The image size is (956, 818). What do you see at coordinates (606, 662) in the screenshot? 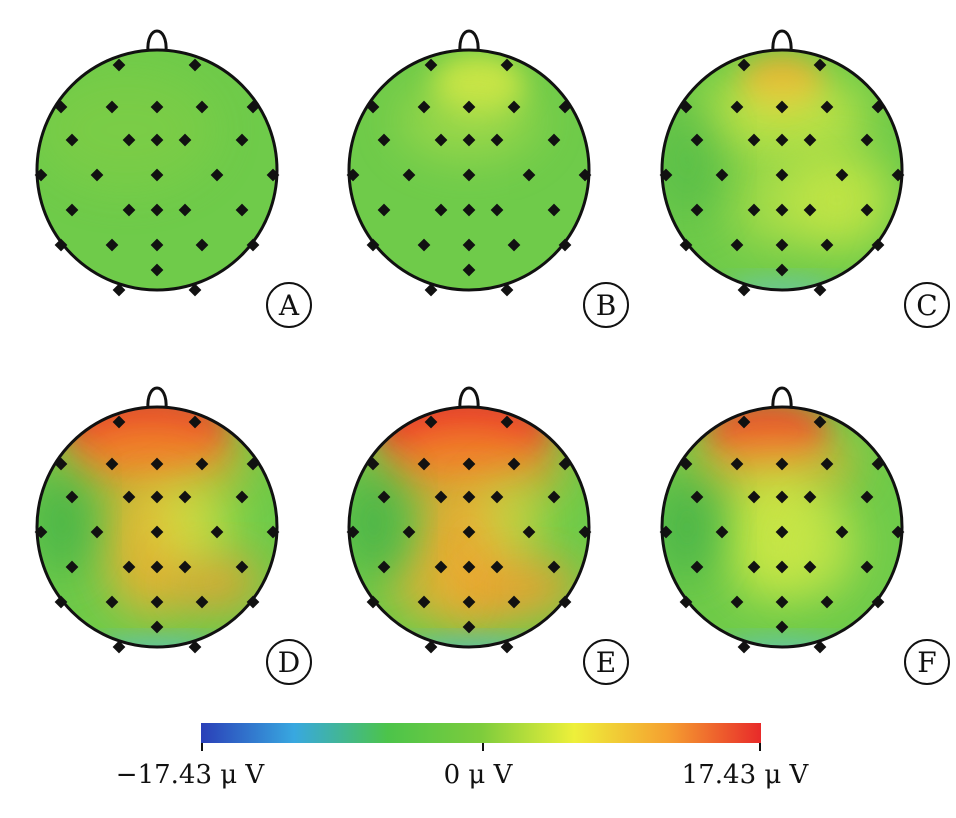
I see `panel-label-e: E` at bounding box center [606, 662].